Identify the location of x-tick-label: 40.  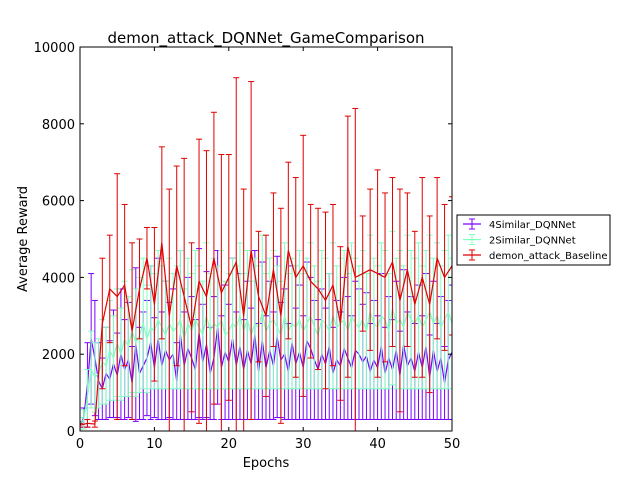
(377, 444).